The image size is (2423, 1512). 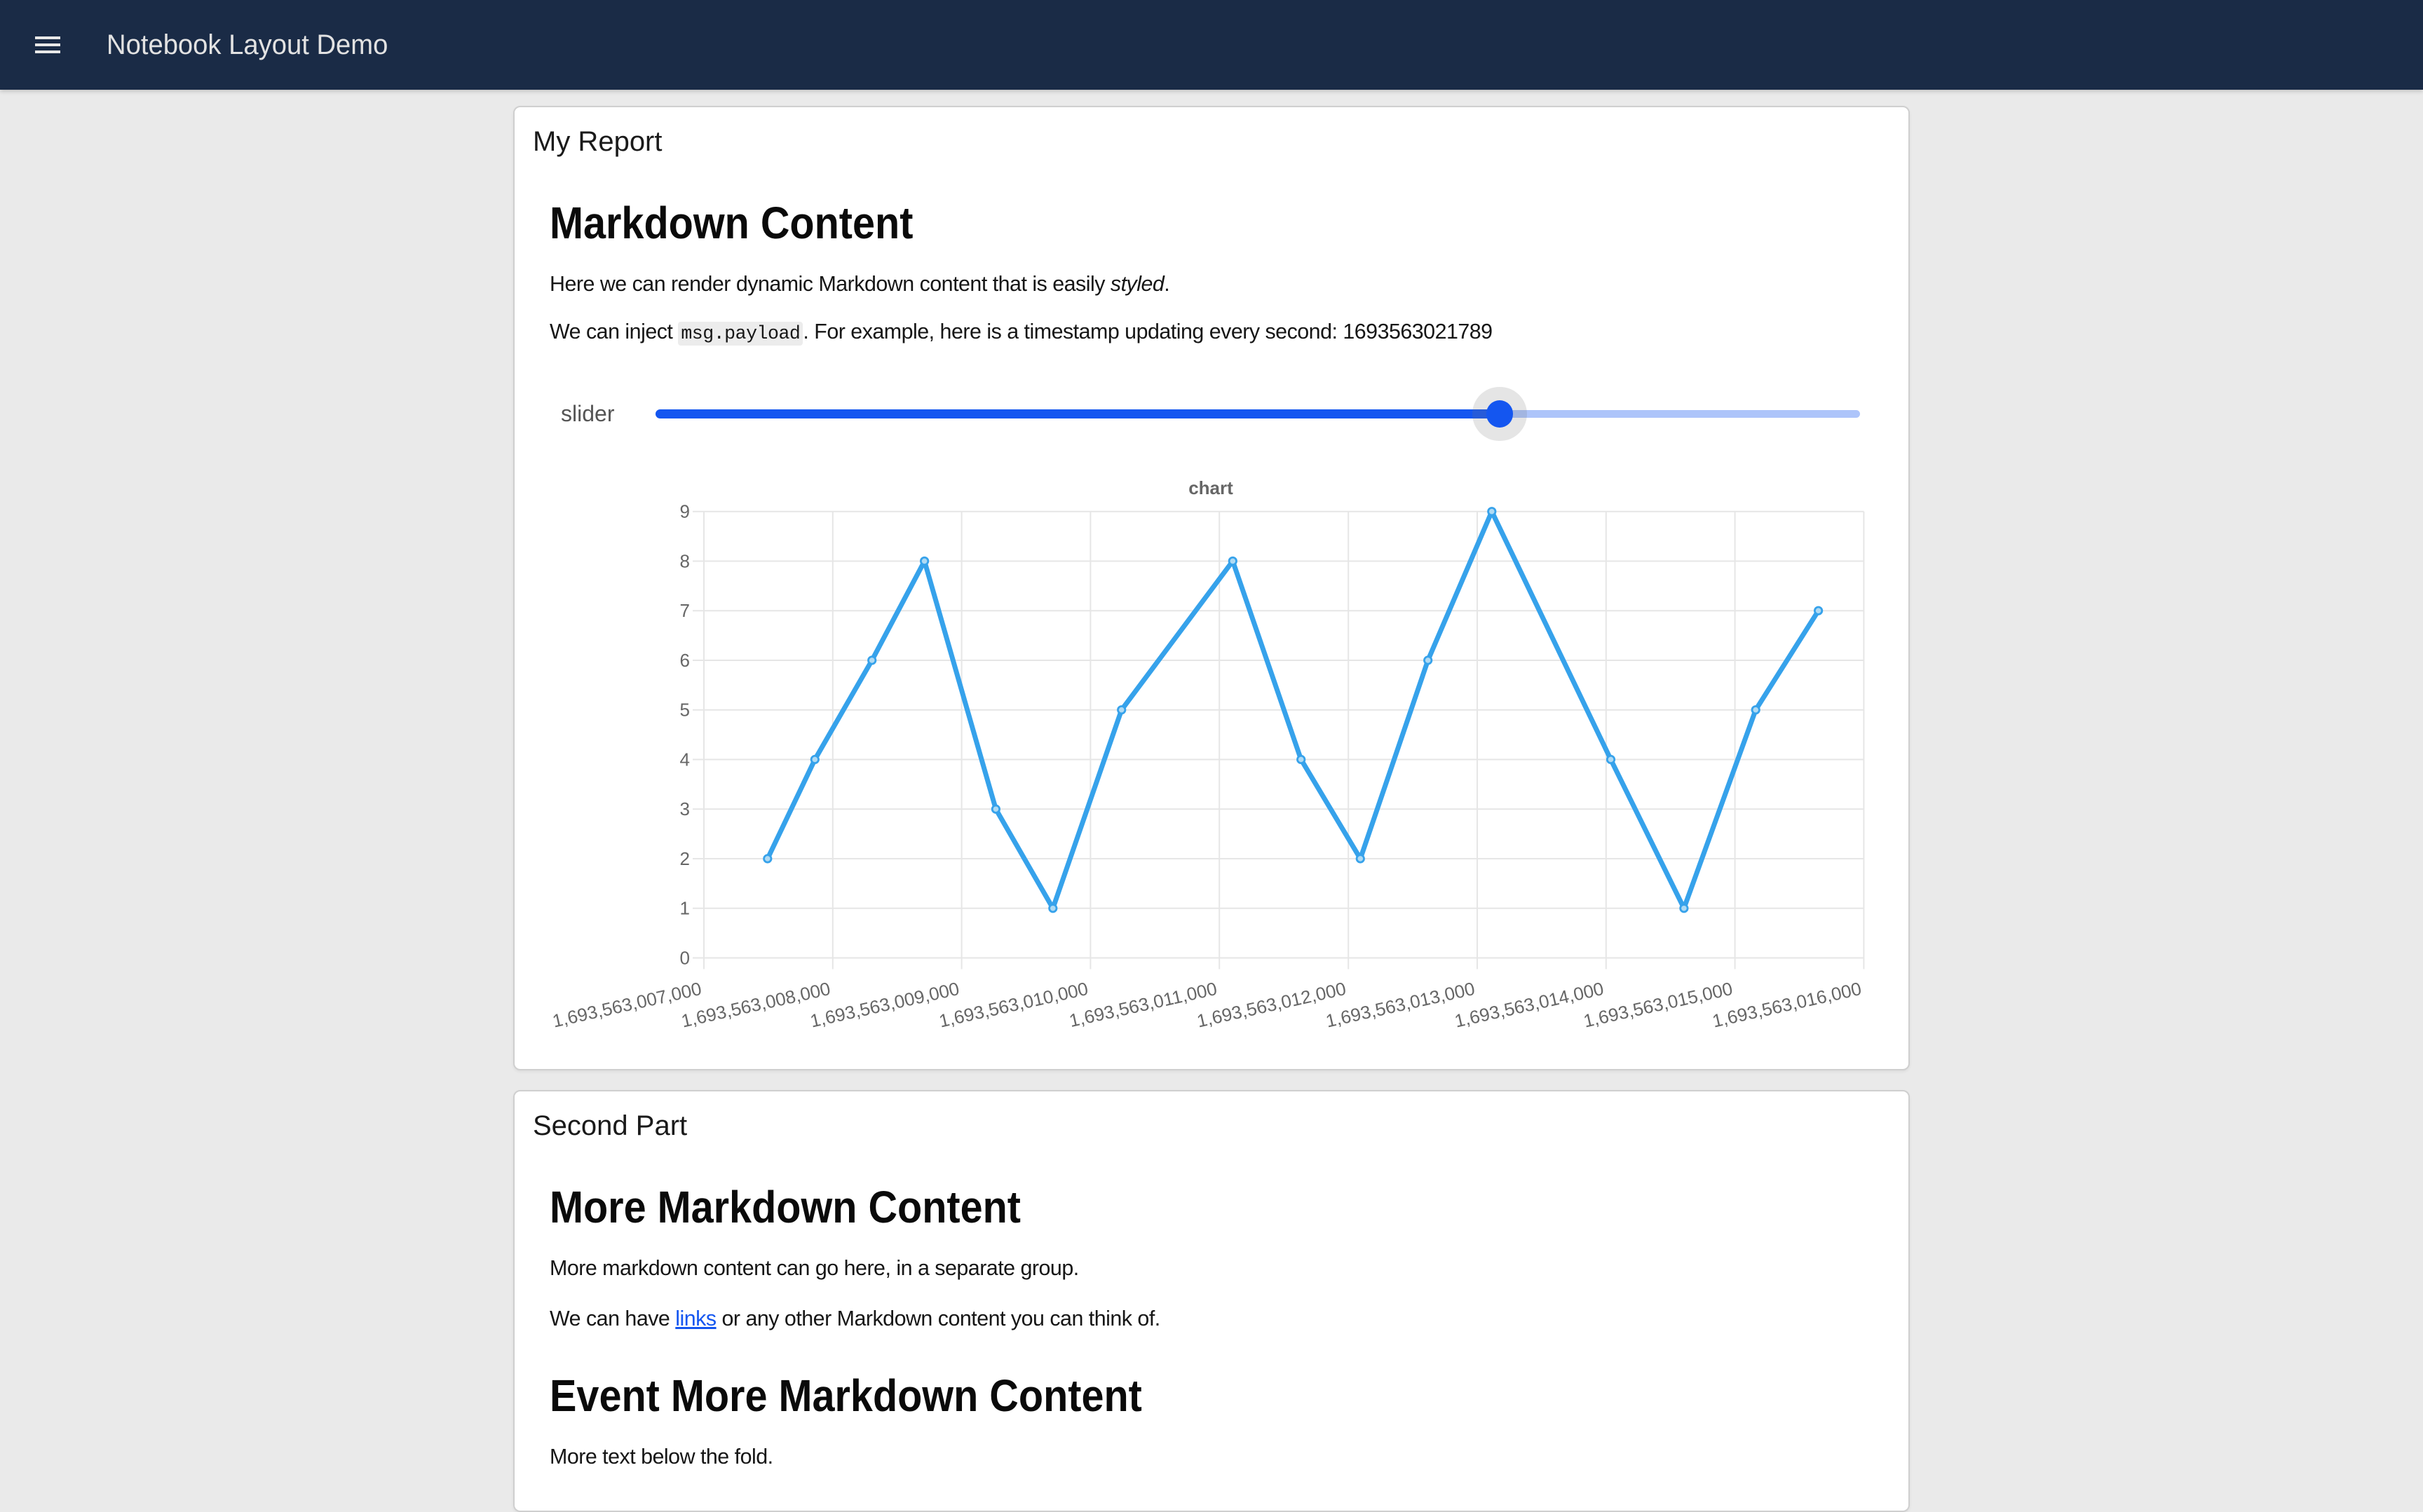 I want to click on svg-text: 1, so click(x=685, y=909).